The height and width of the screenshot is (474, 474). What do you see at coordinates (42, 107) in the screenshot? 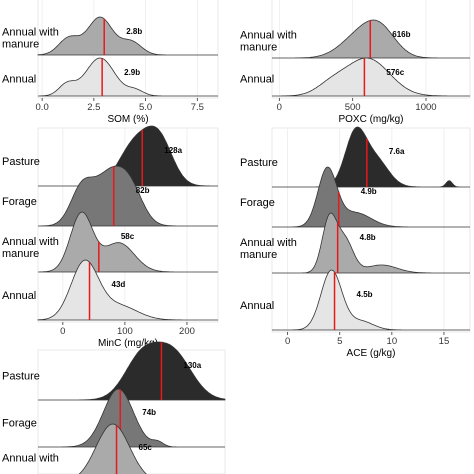
I see `x-tick-label: 0.0` at bounding box center [42, 107].